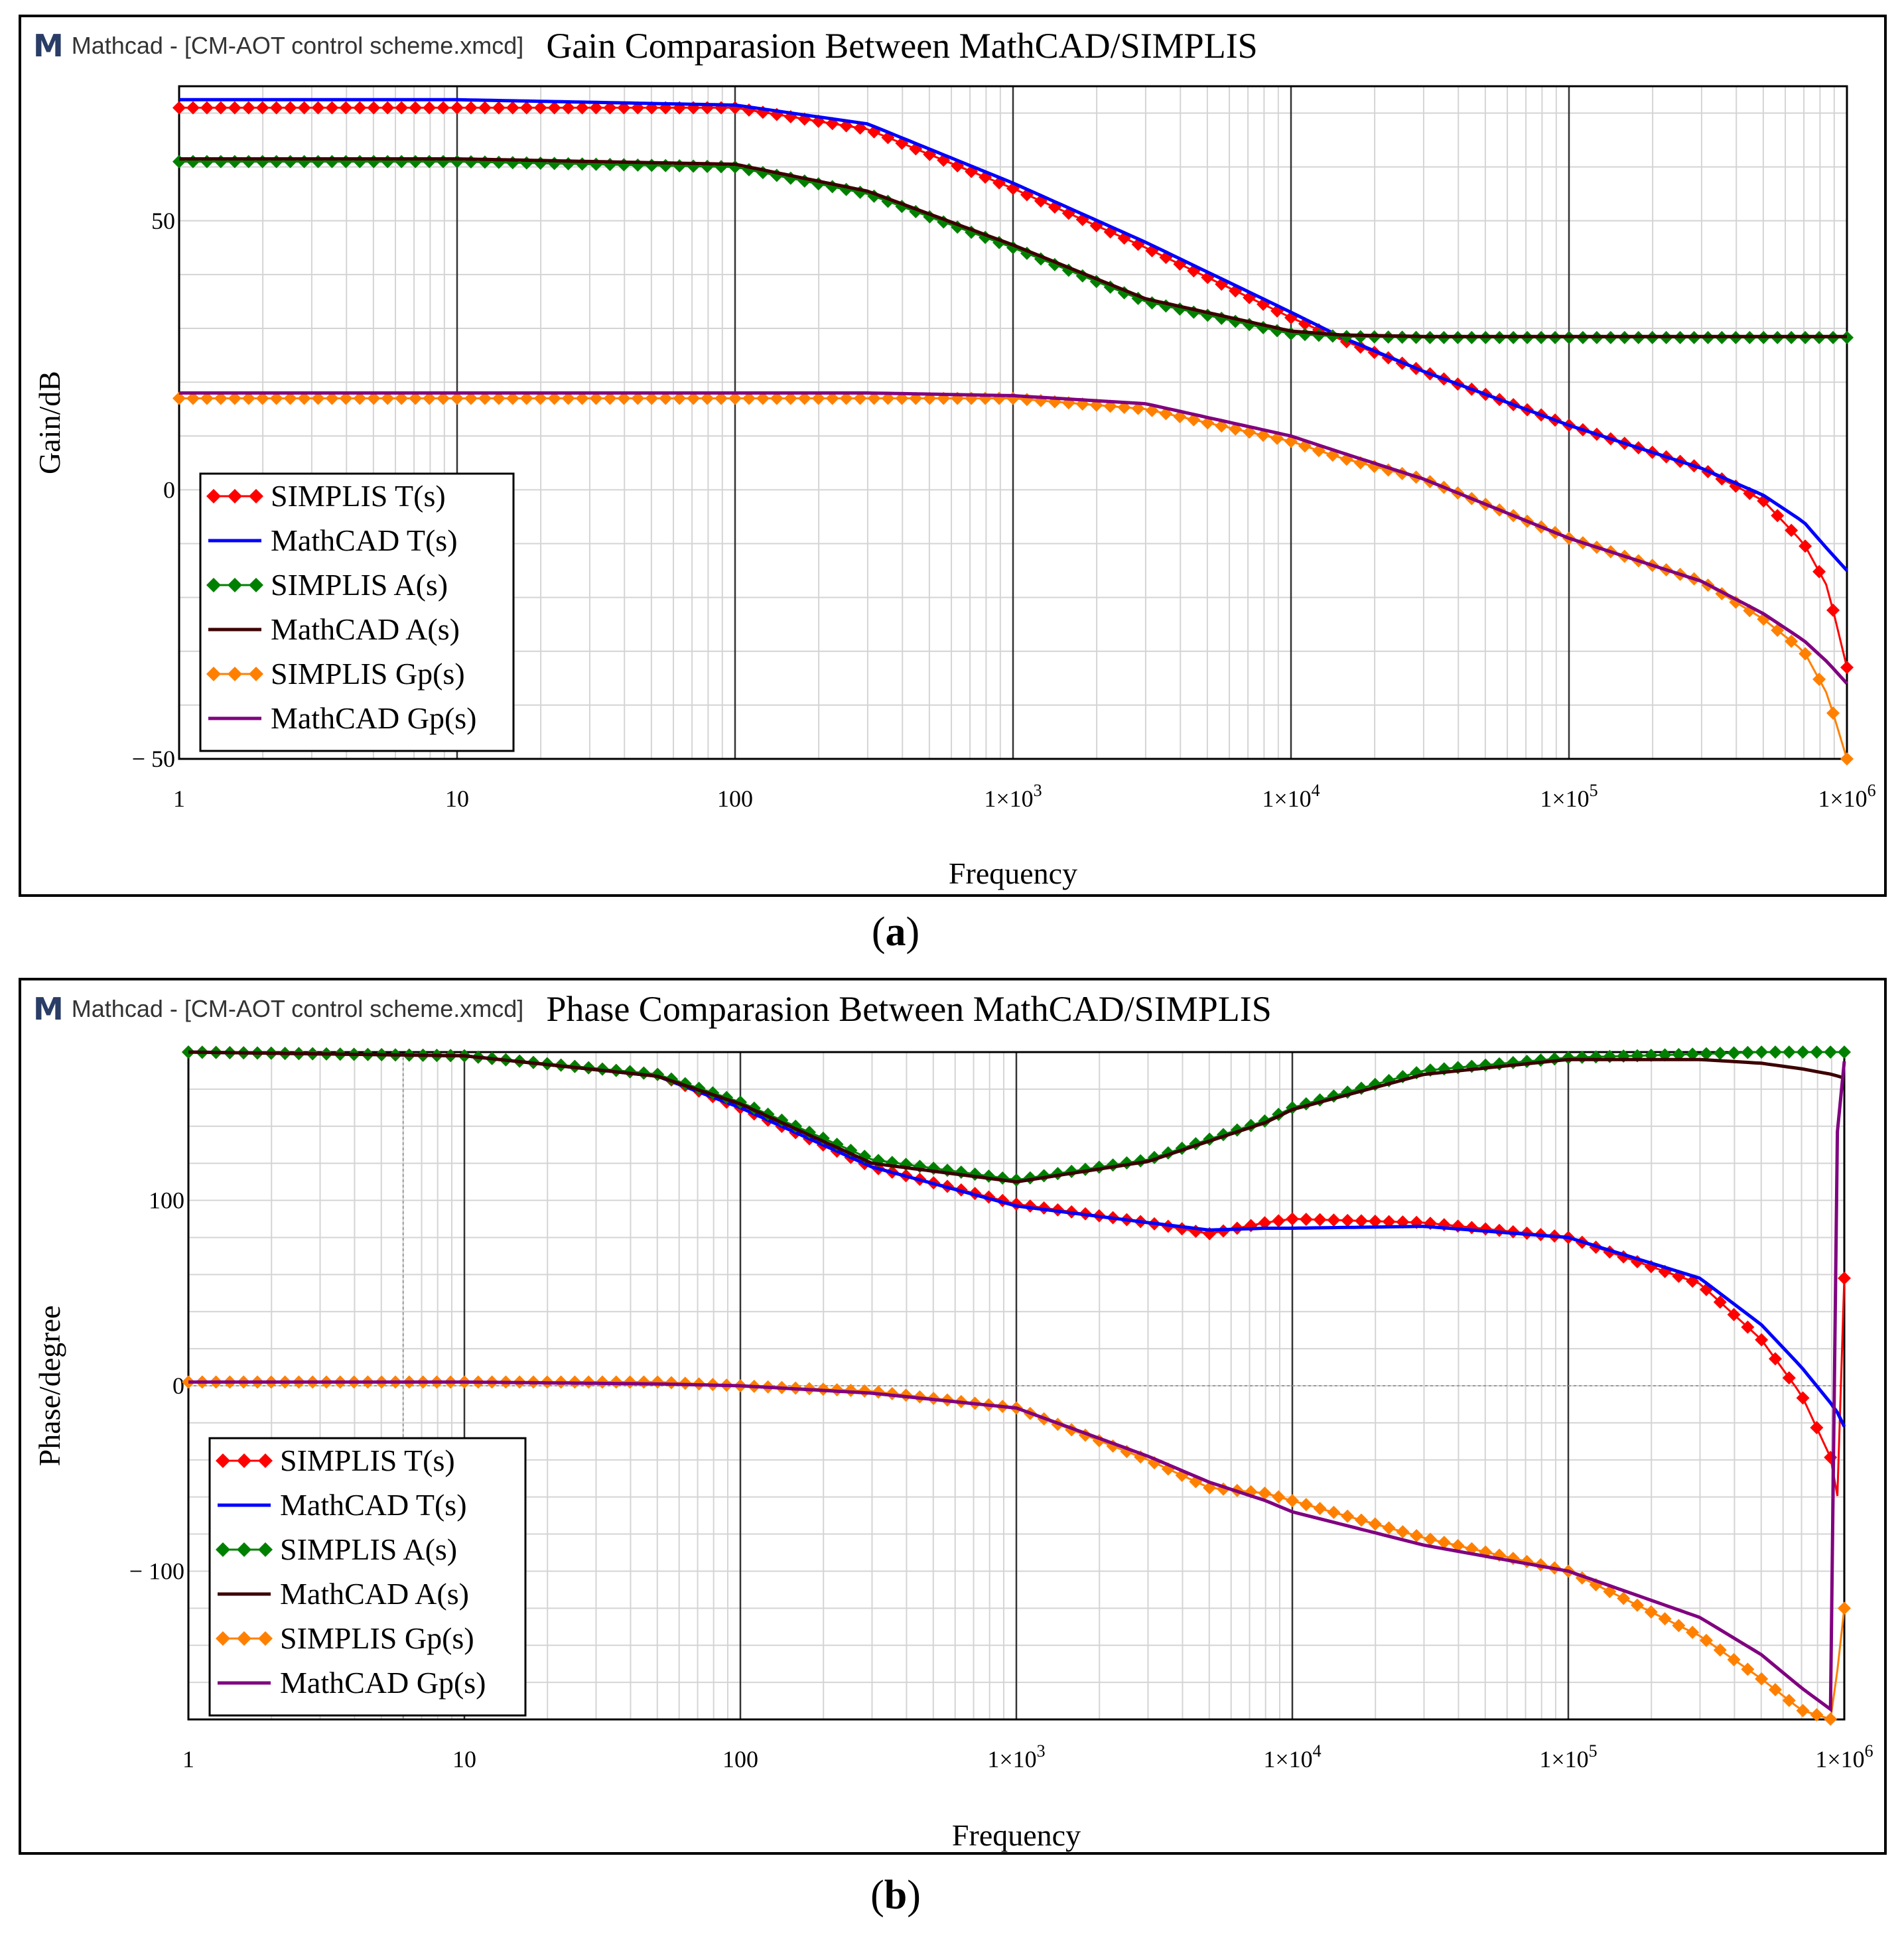 This screenshot has width=1904, height=1941. Describe the element at coordinates (377, 1638) in the screenshot. I see `legend-label: SIMPLIS Gp(s)` at that location.